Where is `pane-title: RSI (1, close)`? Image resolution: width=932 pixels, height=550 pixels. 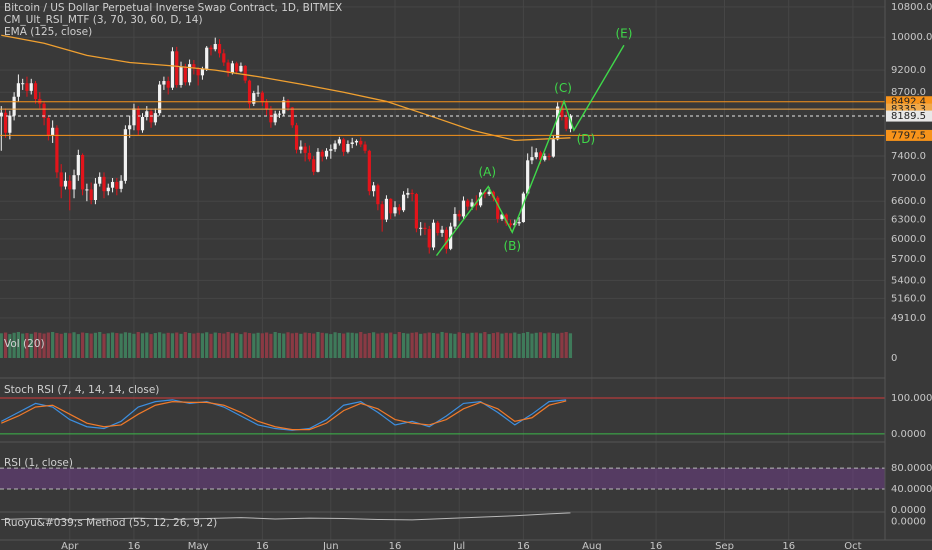
pane-title: RSI (1, close) is located at coordinates (38, 463).